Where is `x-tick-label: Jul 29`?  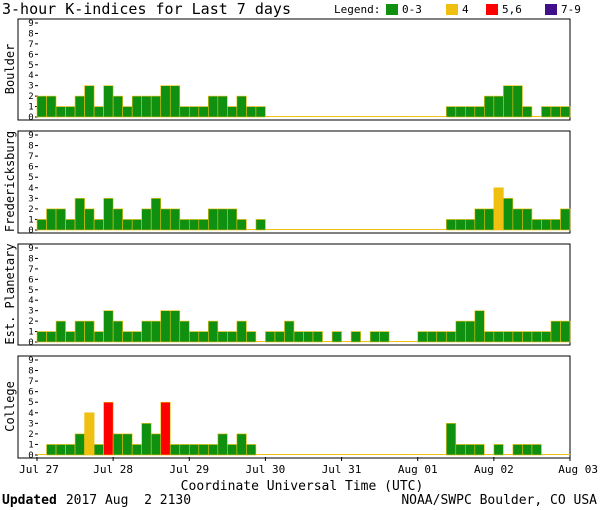 x-tick-label: Jul 29 is located at coordinates (189, 469).